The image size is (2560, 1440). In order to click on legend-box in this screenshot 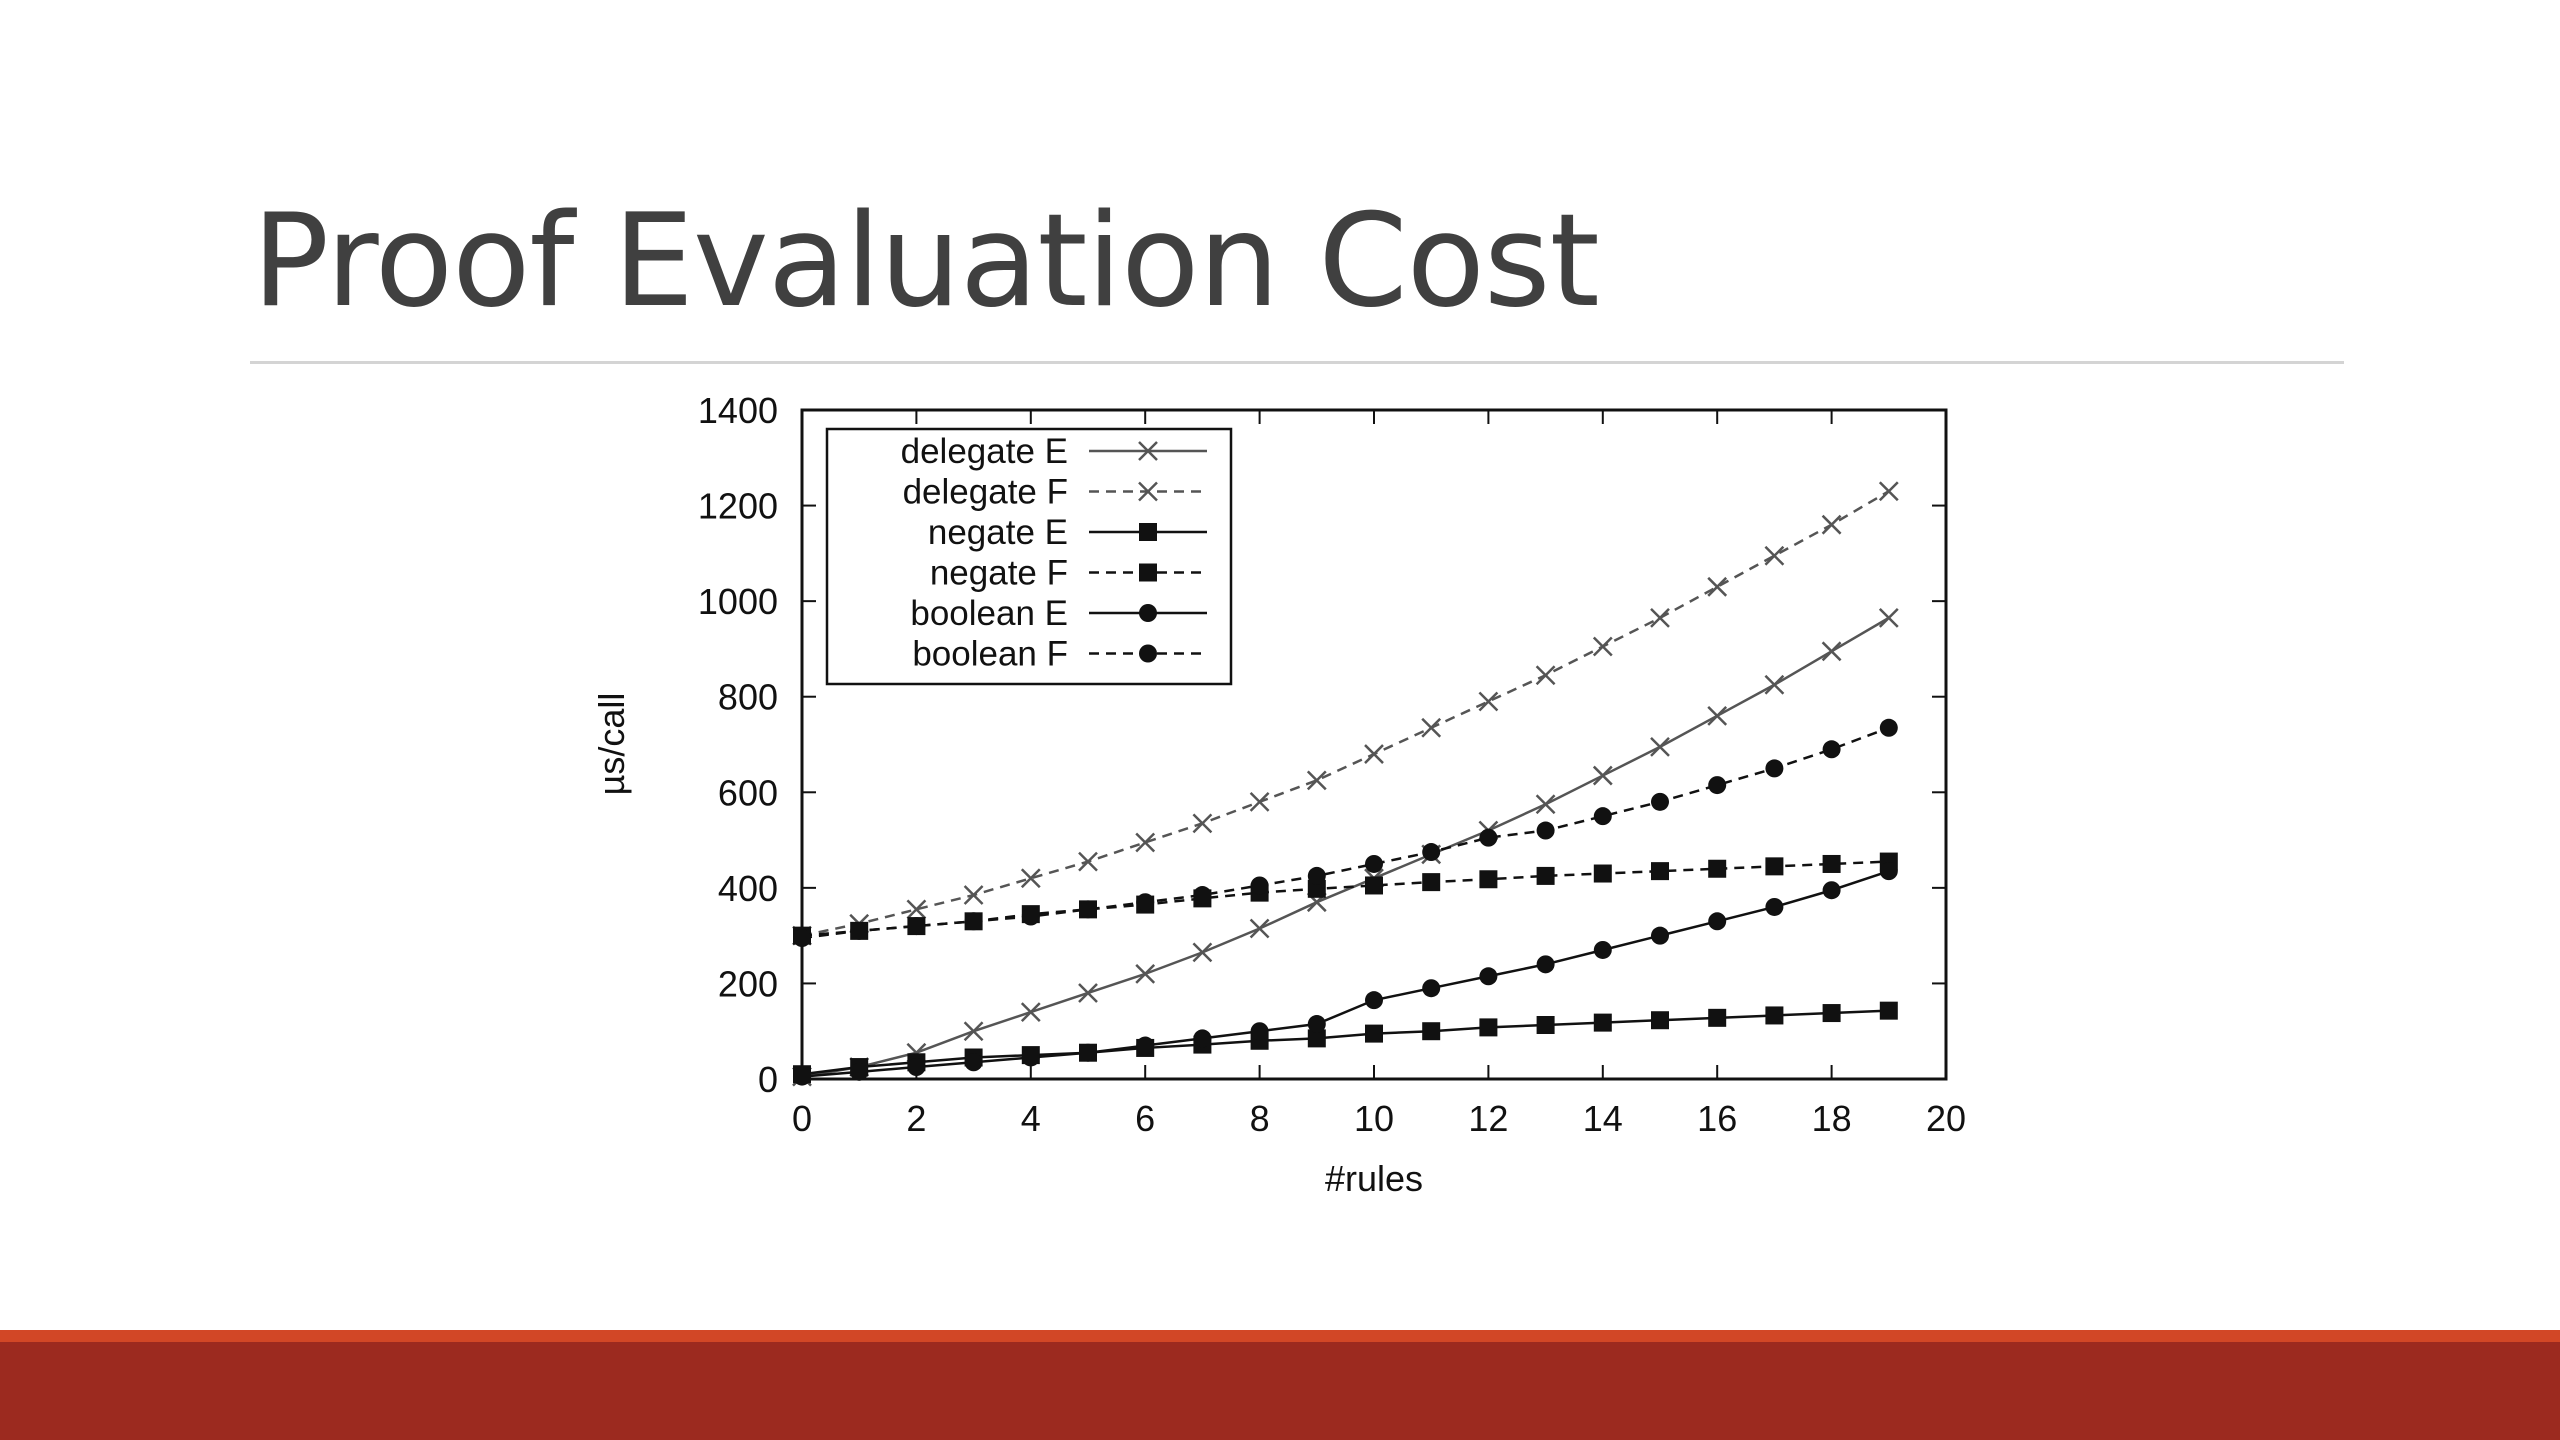, I will do `click(1029, 556)`.